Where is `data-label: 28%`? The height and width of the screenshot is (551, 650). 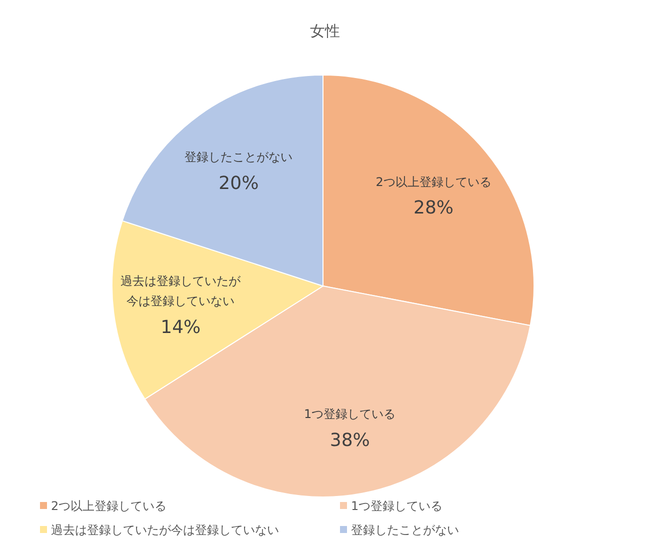 data-label: 28% is located at coordinates (434, 208).